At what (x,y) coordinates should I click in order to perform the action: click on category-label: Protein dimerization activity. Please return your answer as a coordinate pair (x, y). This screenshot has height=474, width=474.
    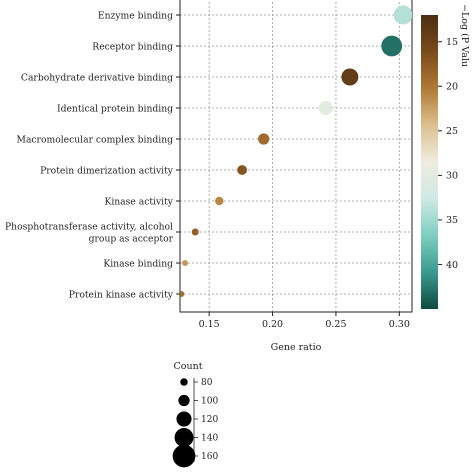
    Looking at the image, I should click on (107, 170).